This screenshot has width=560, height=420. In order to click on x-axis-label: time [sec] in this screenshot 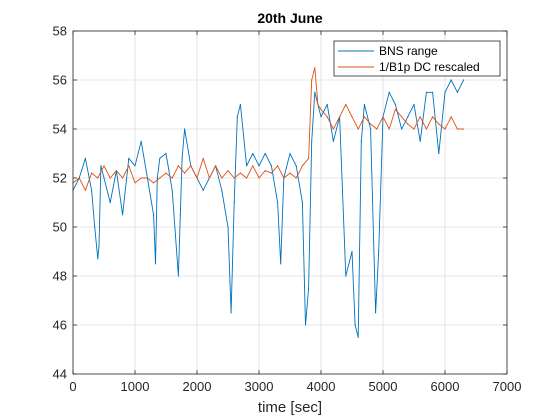, I will do `click(290, 407)`.